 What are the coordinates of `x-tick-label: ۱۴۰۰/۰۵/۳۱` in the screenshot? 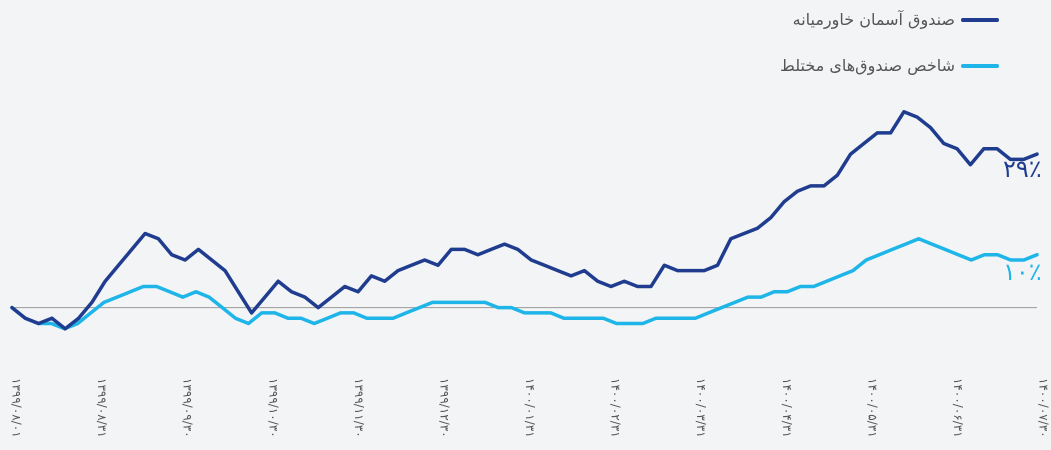 It's located at (872, 408).